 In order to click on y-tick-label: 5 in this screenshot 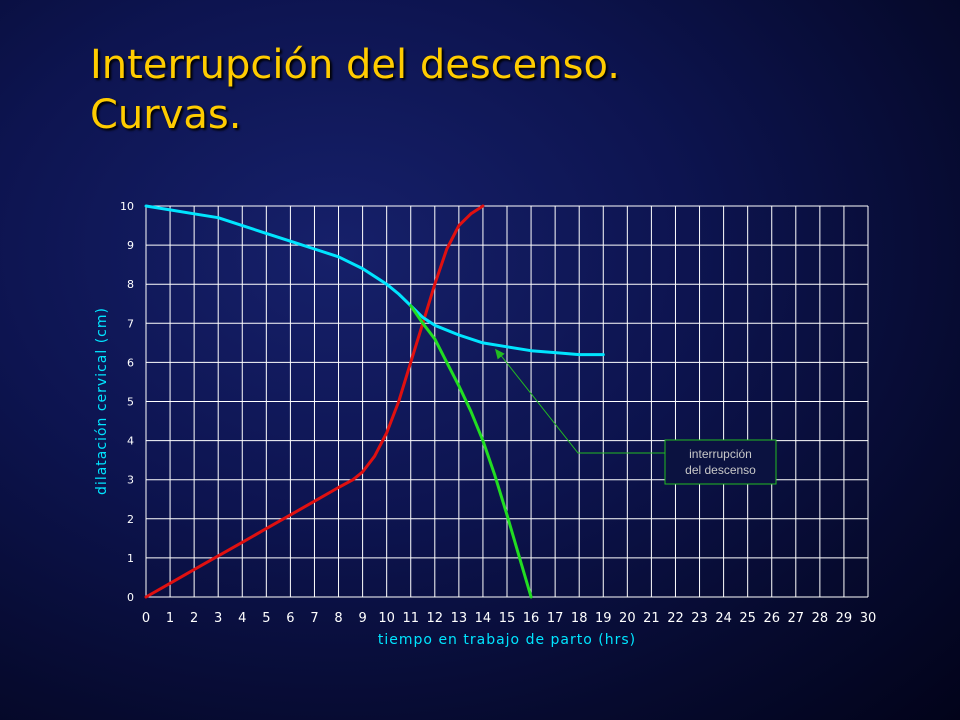, I will do `click(130, 402)`.